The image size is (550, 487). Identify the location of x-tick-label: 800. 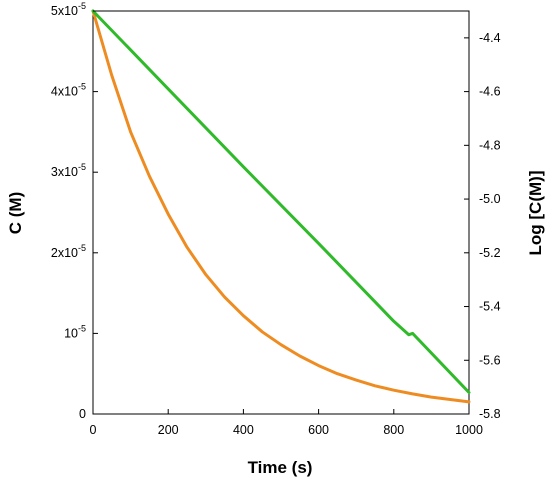
(393, 430).